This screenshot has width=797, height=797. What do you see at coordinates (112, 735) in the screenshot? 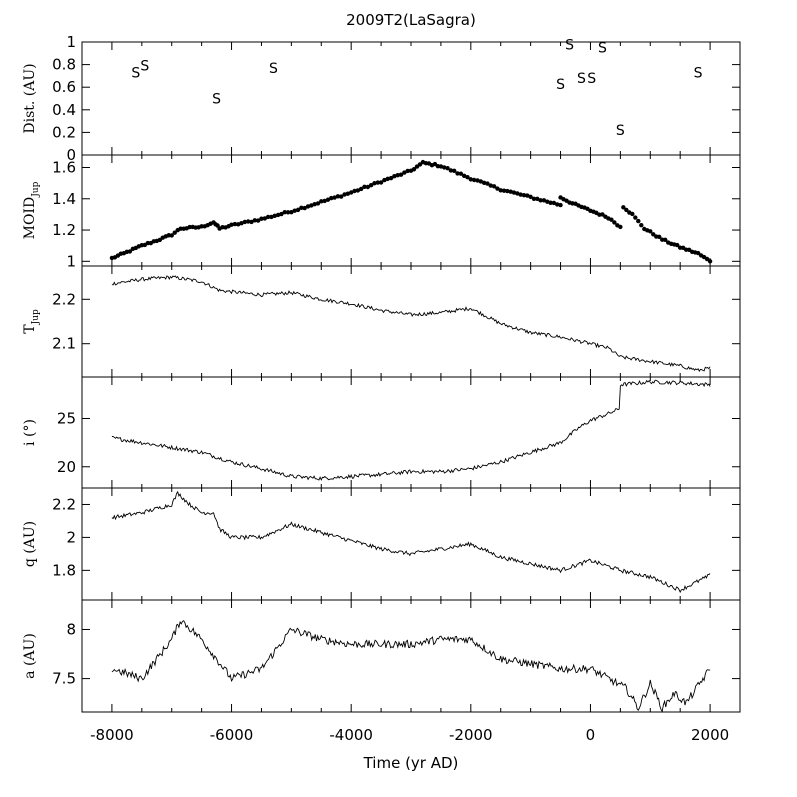
I see `x-tick-label: -8000` at bounding box center [112, 735].